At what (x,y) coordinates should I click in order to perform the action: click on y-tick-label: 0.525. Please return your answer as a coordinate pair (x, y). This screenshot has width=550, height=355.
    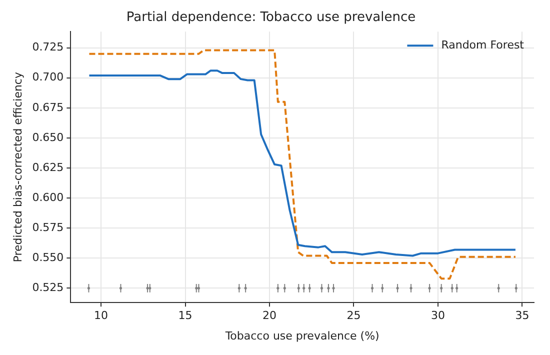
    Looking at the image, I should click on (48, 287).